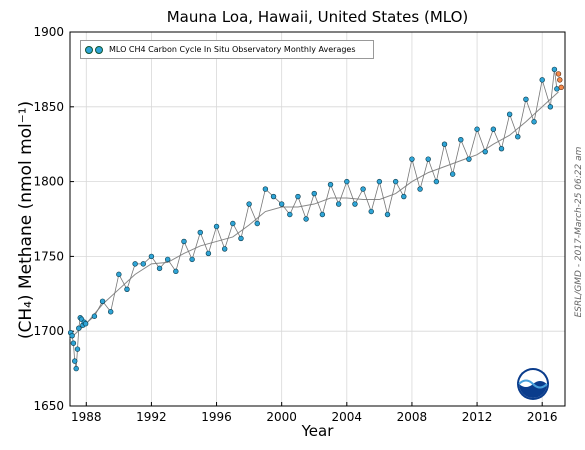  Describe the element at coordinates (533, 384) in the screenshot. I see `noaa-logo-icon` at that location.